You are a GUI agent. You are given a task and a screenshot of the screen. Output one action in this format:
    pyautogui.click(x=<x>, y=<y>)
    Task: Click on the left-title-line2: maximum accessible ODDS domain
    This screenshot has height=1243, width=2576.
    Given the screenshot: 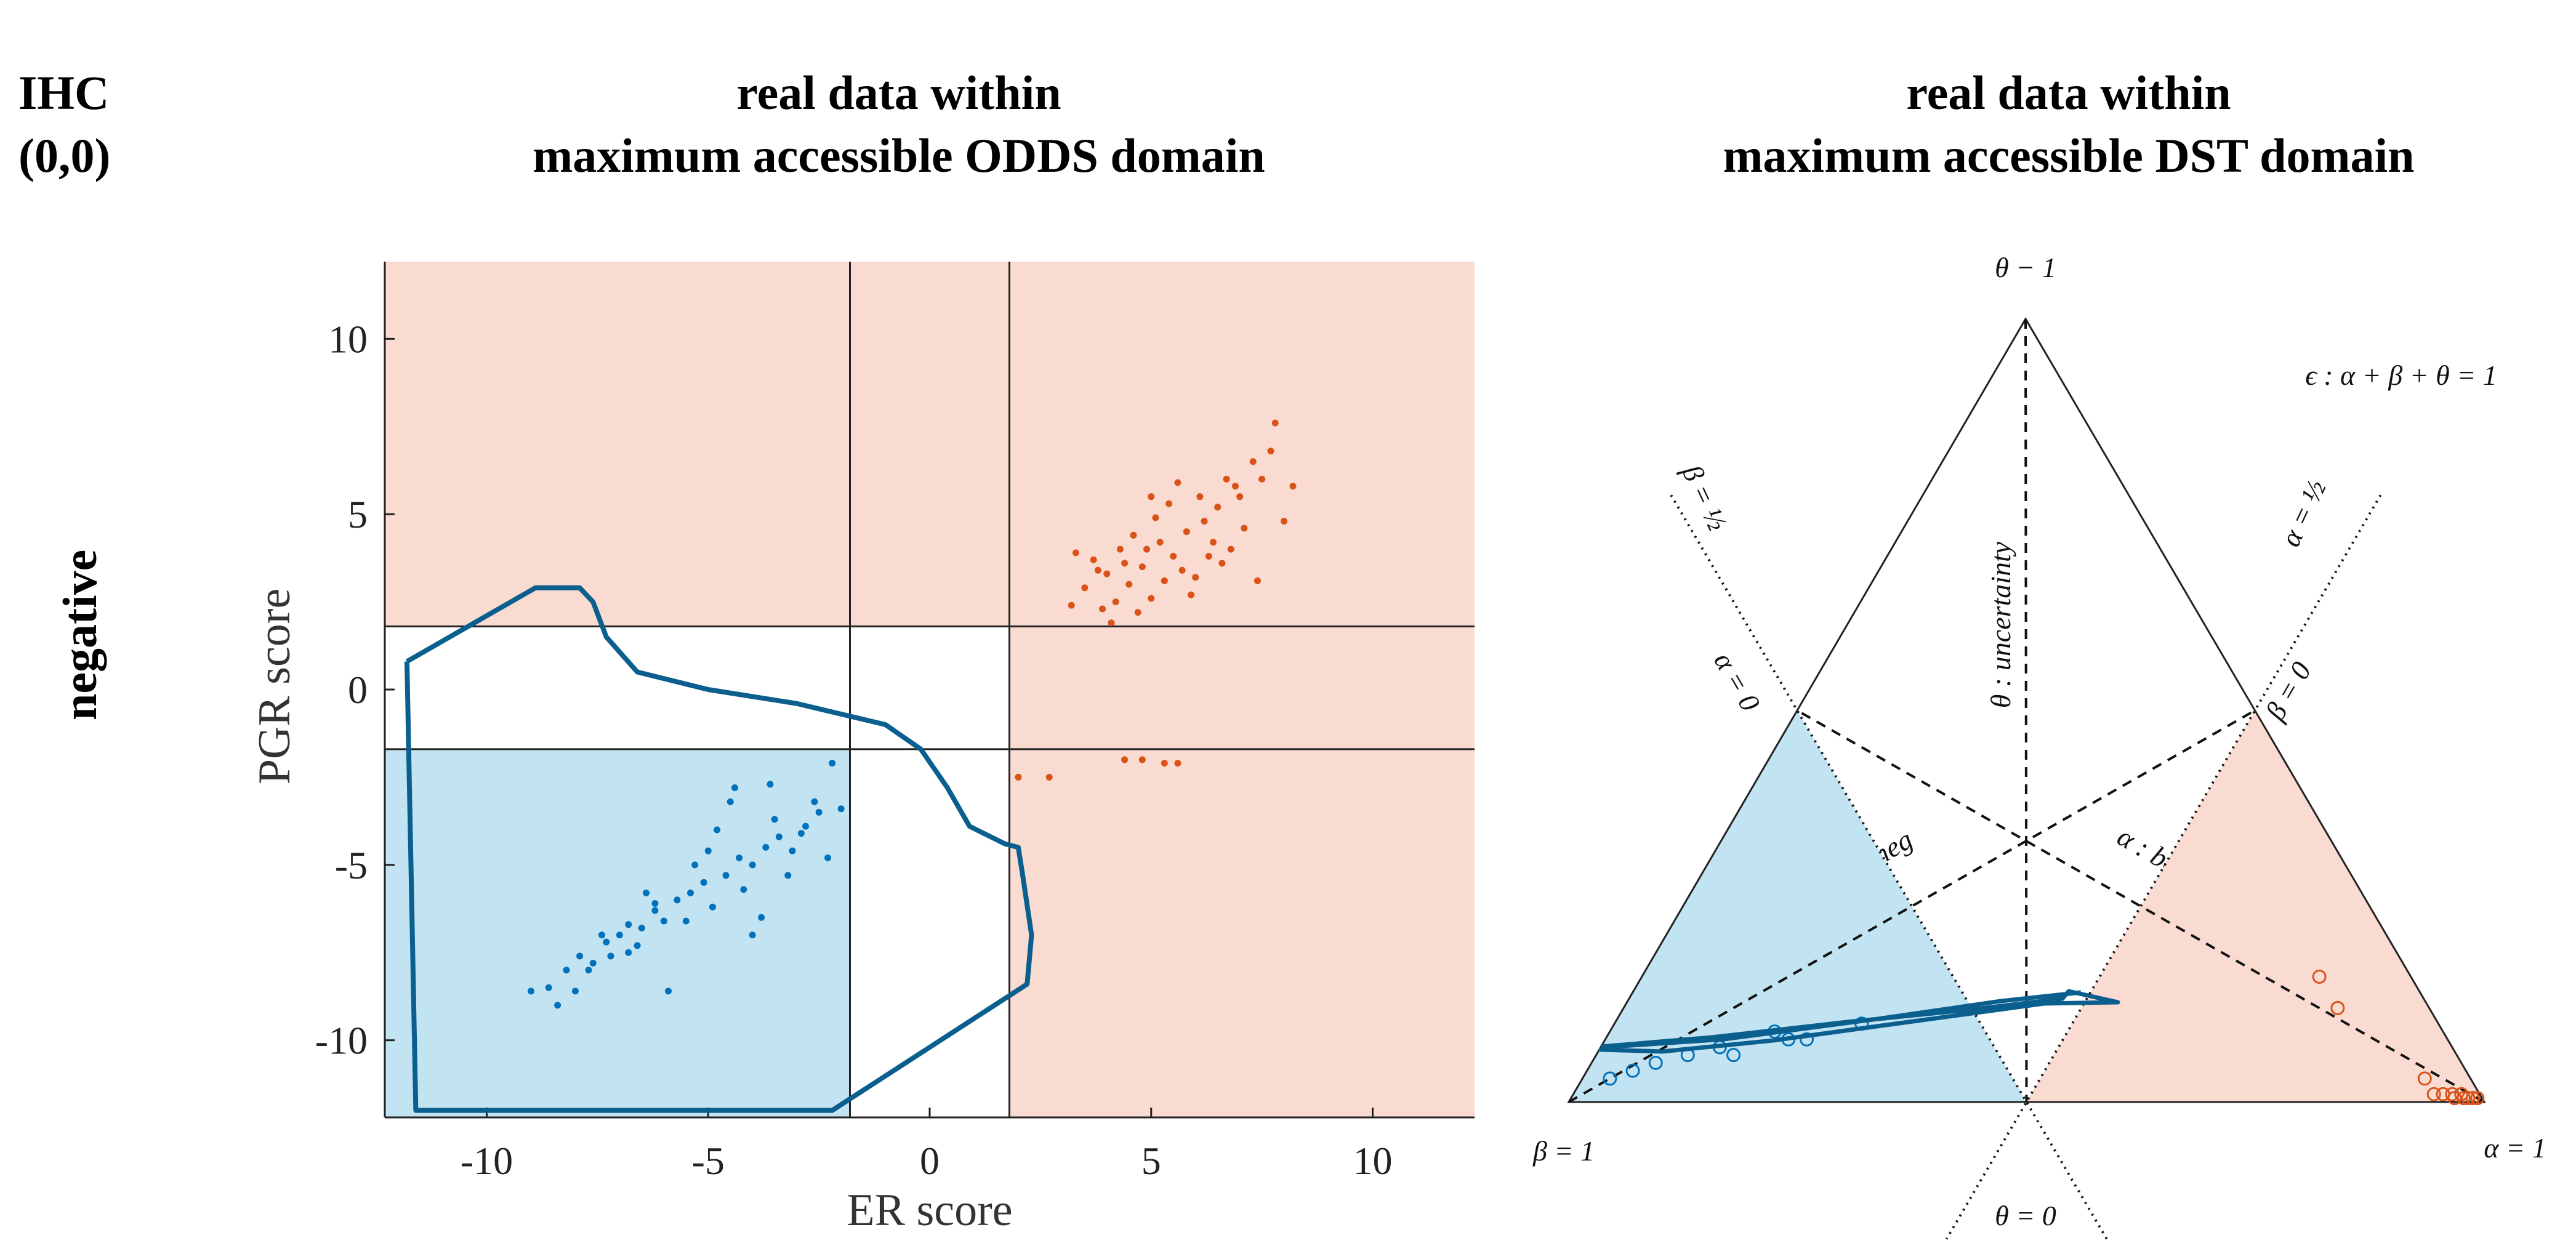 What is the action you would take?
    pyautogui.click(x=899, y=156)
    